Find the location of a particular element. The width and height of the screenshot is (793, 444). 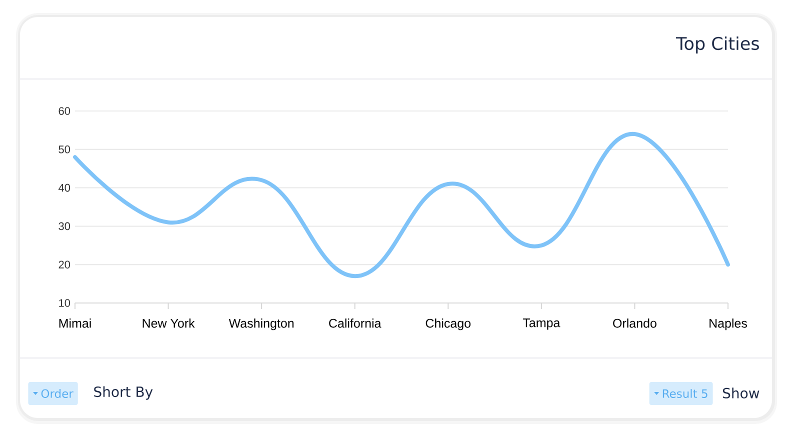

y-tick-label: 50 is located at coordinates (64, 150).